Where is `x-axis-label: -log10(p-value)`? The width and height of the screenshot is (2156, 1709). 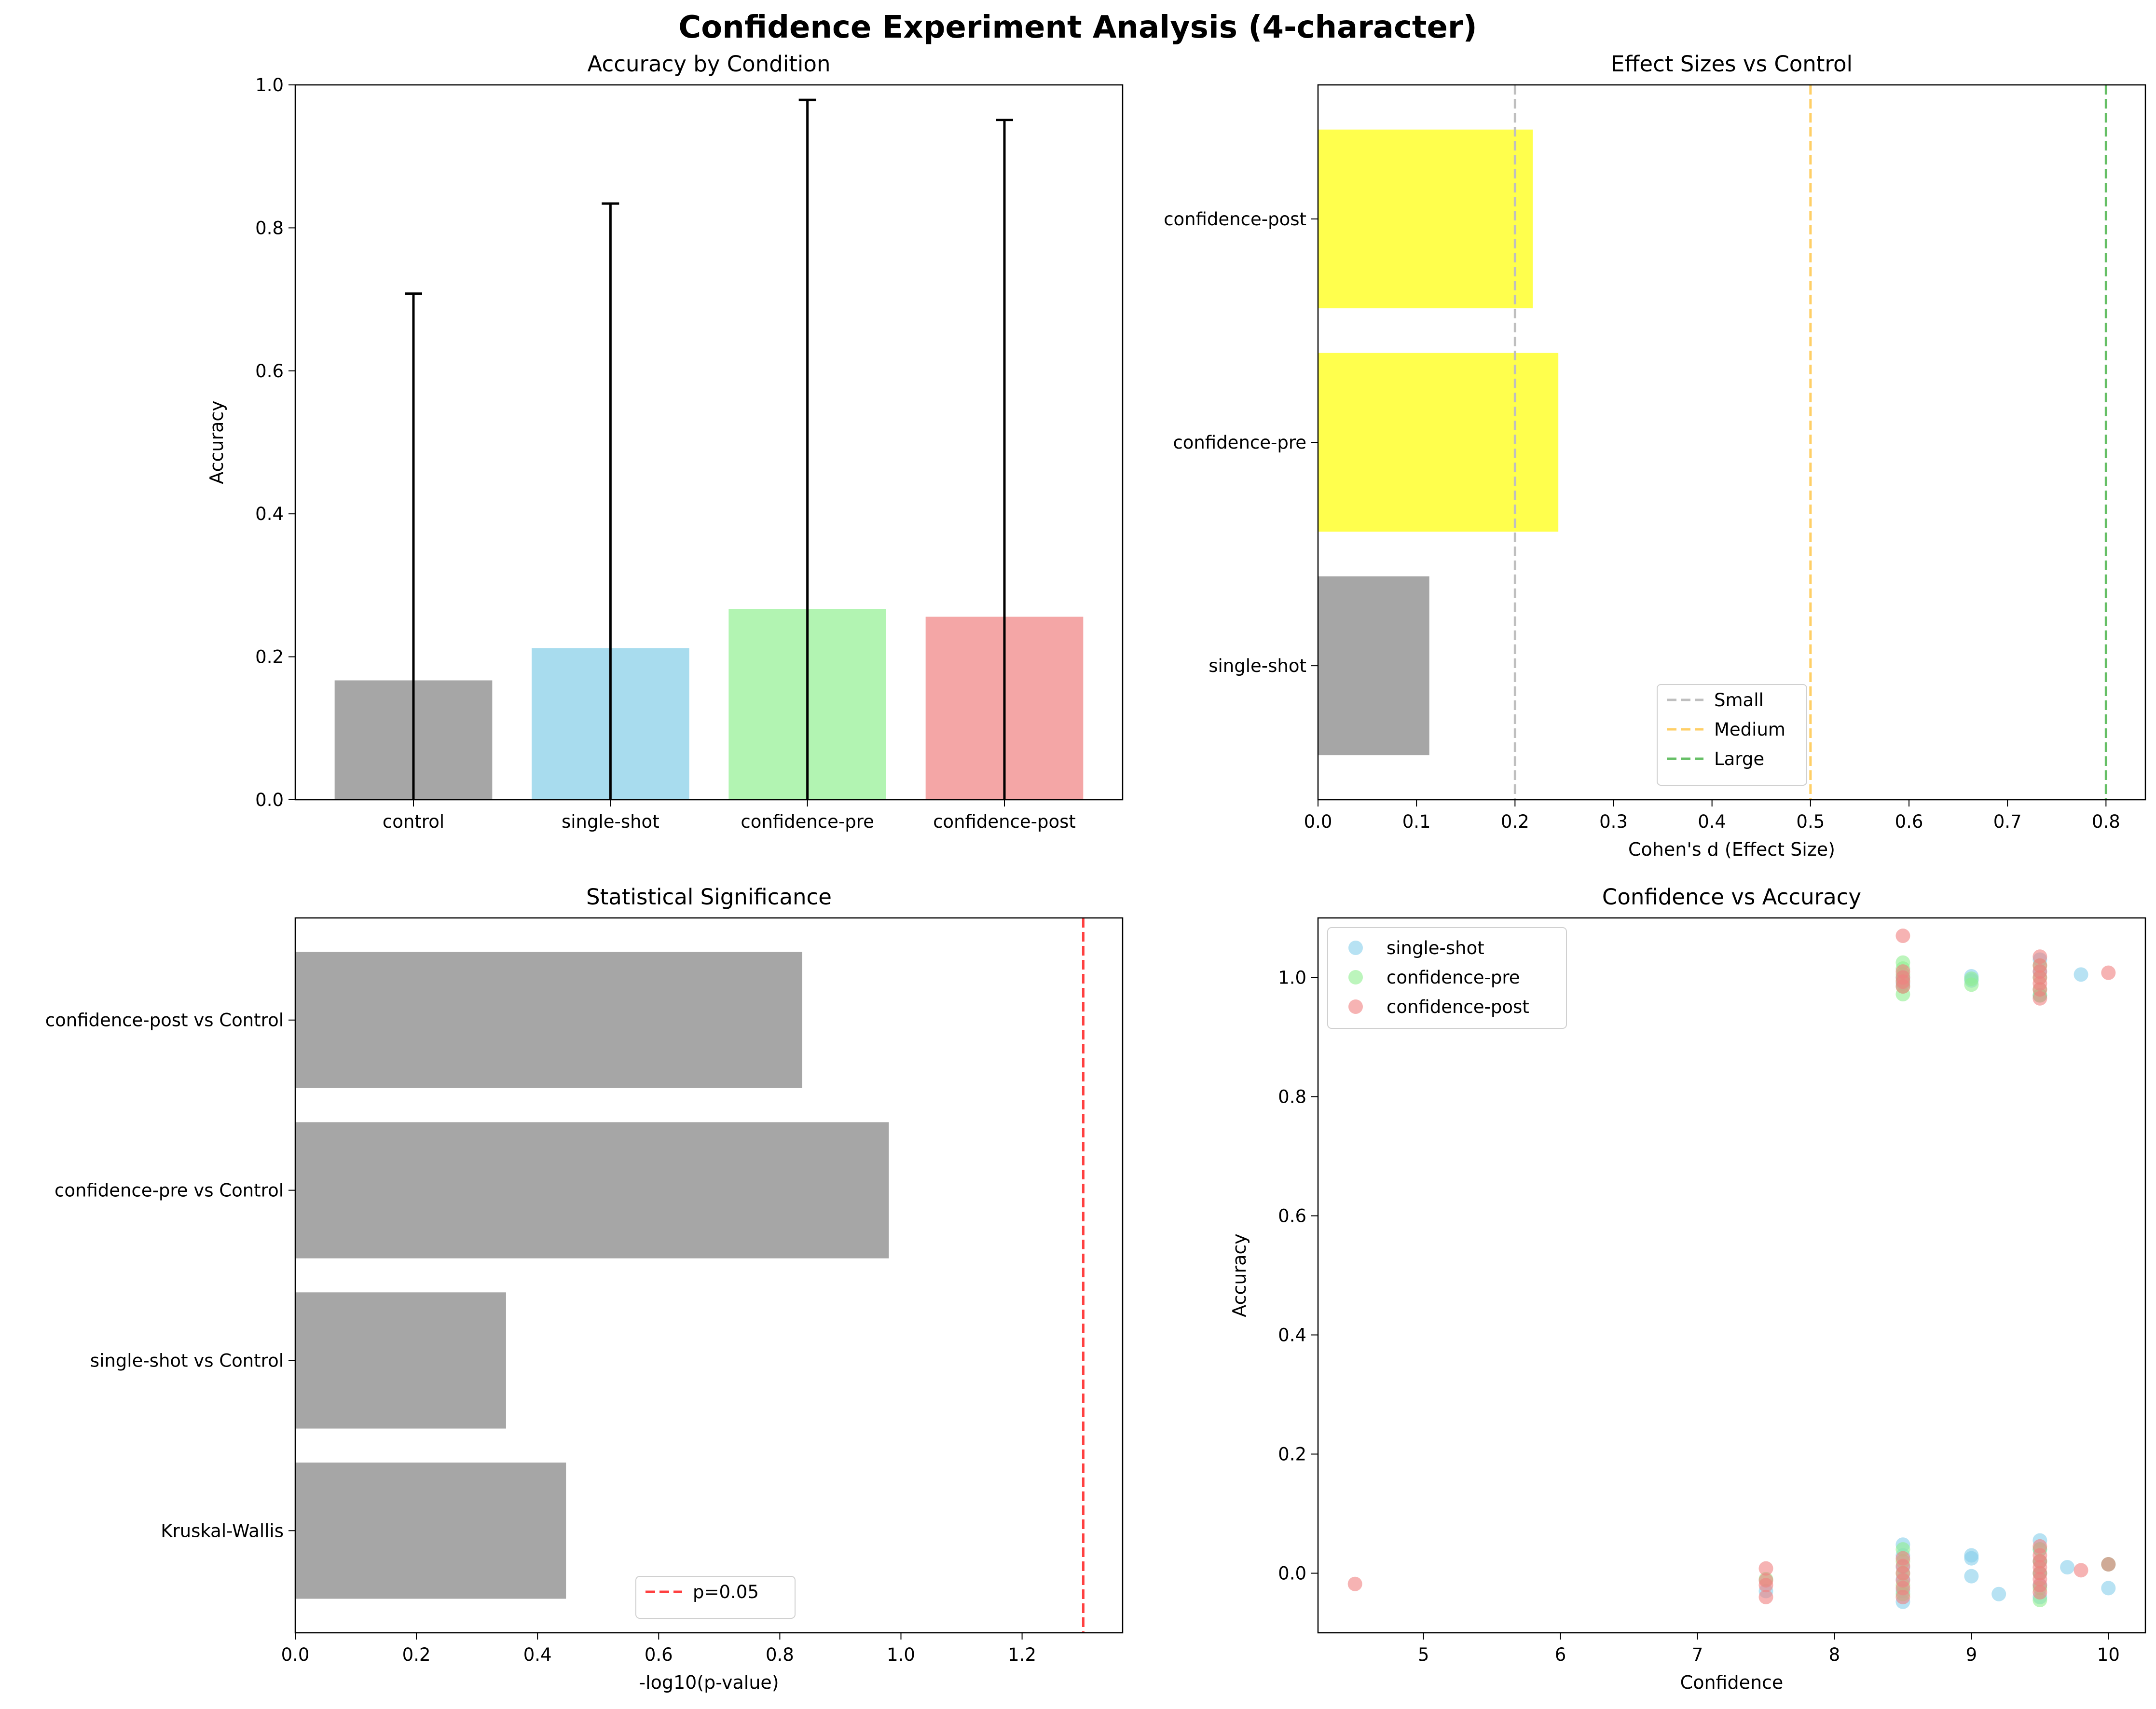
x-axis-label: -log10(p-value) is located at coordinates (709, 1682).